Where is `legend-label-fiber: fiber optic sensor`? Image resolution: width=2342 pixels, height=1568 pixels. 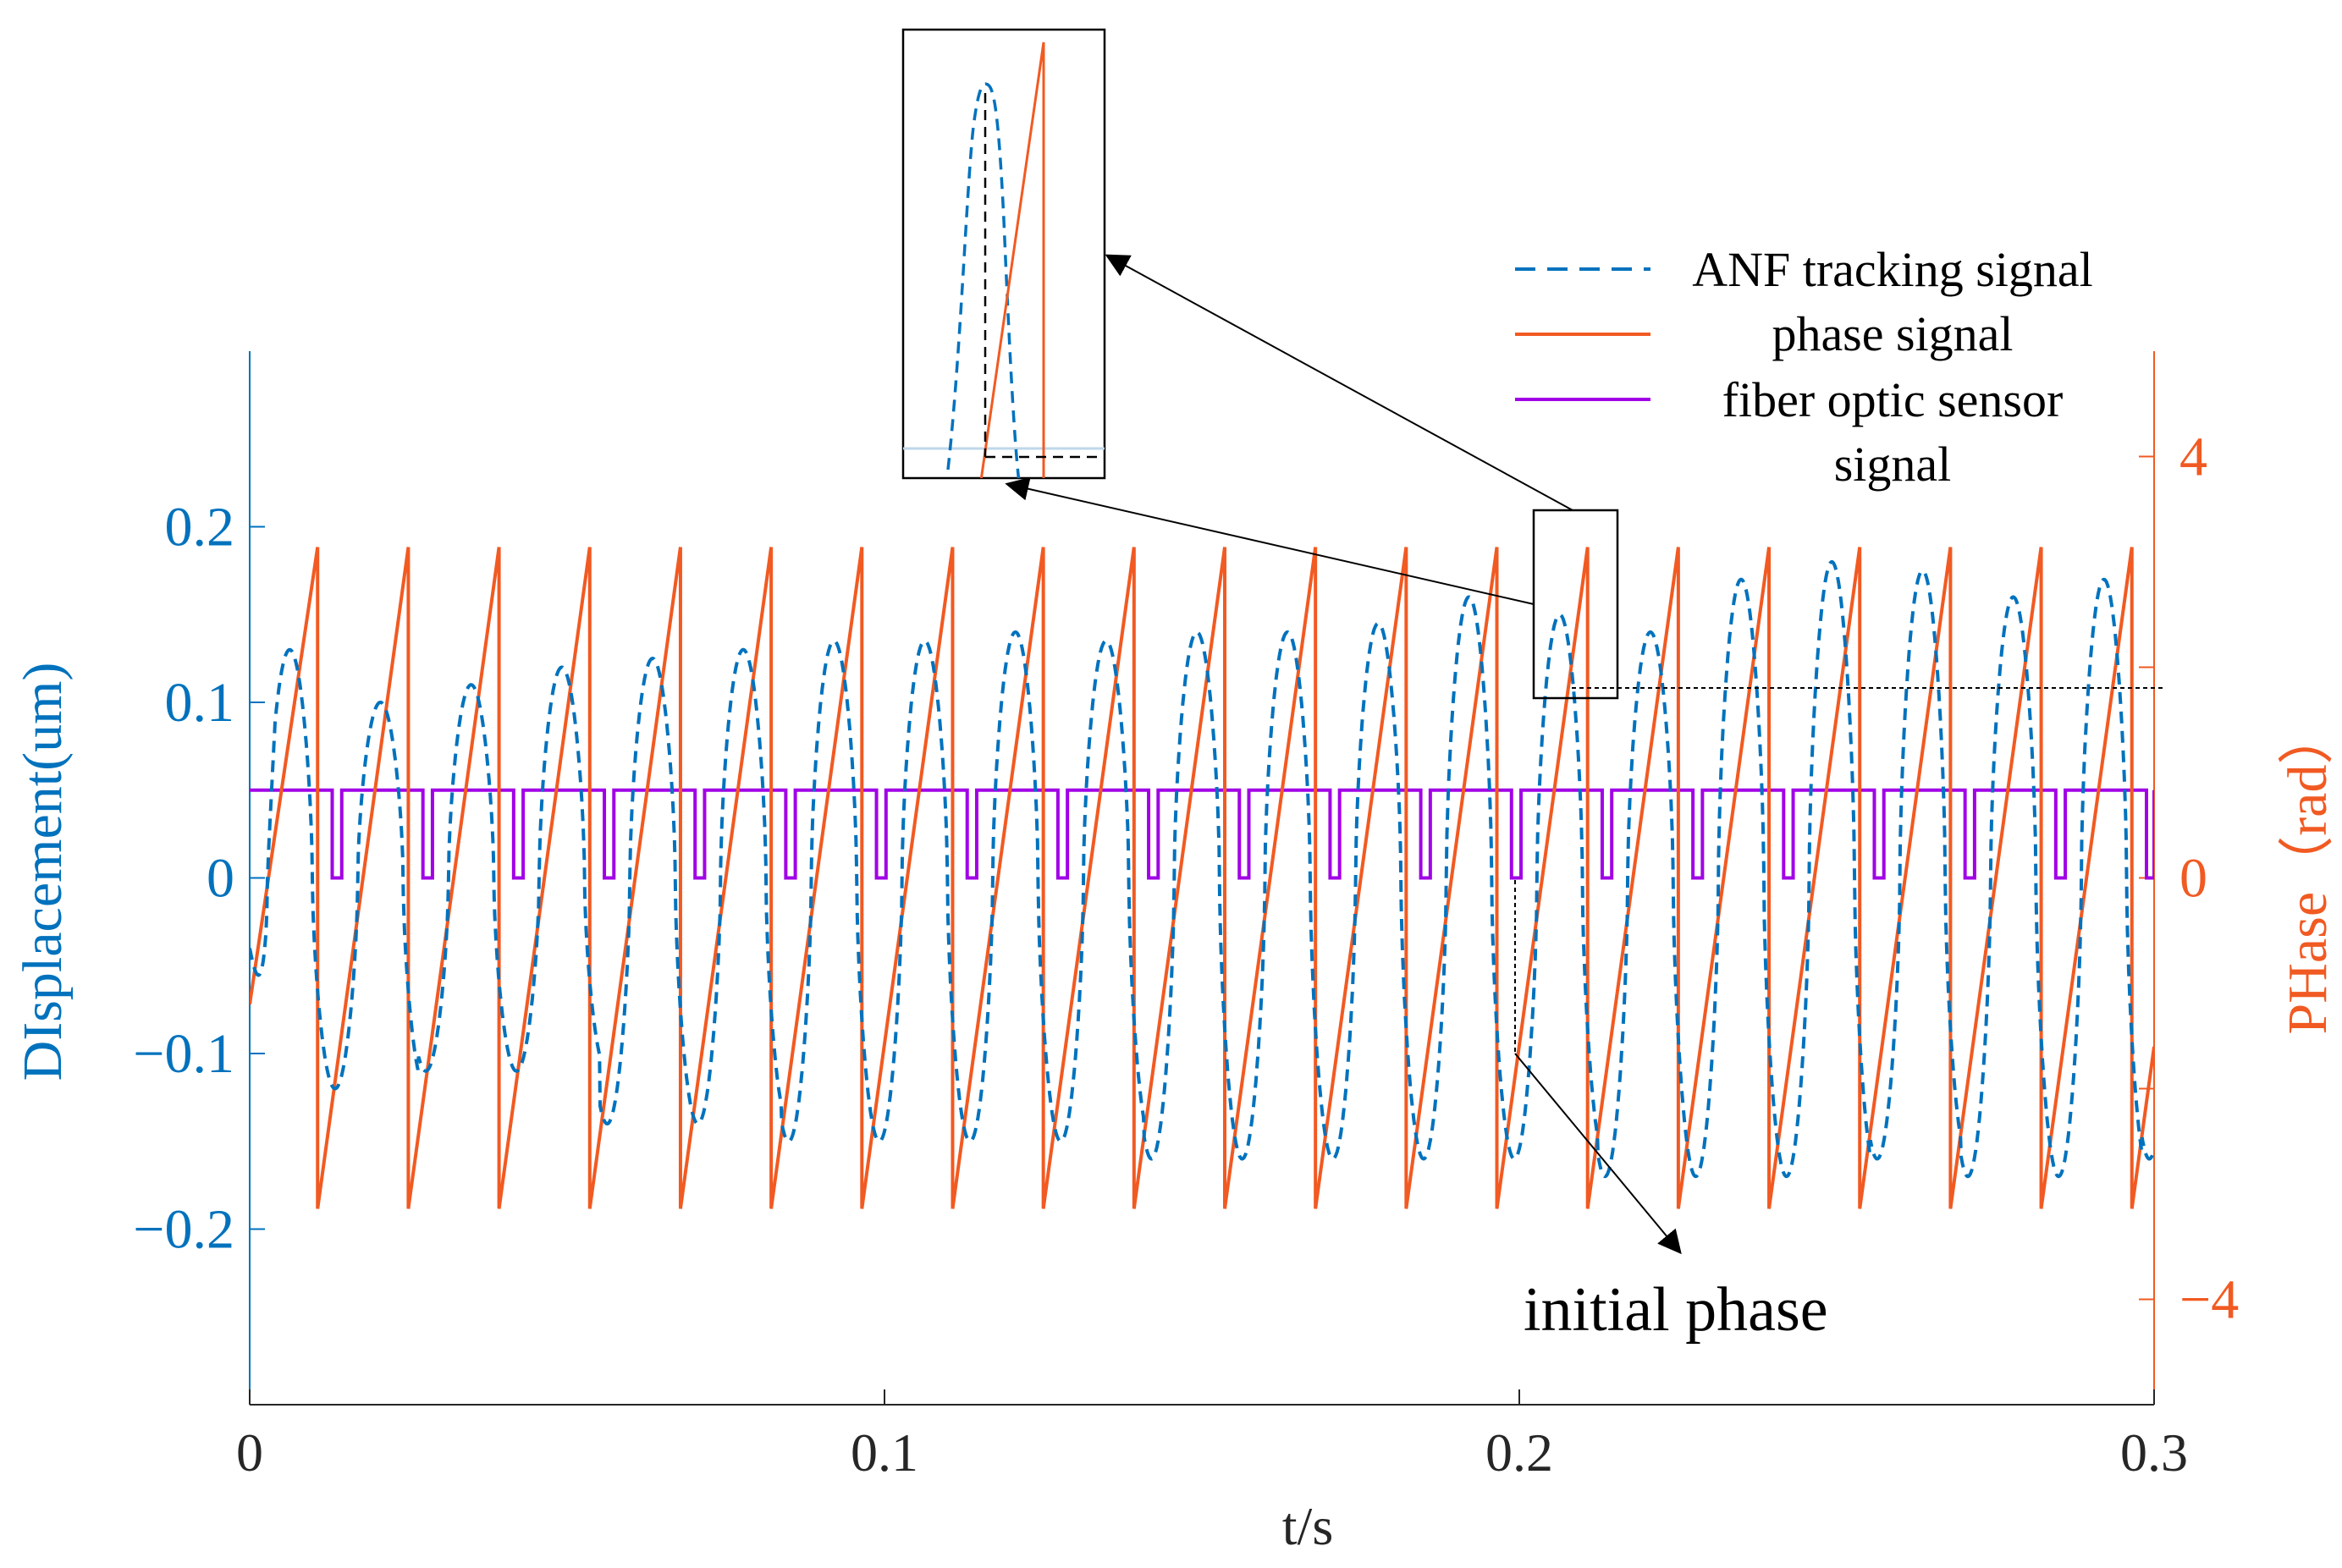 legend-label-fiber: fiber optic sensor is located at coordinates (1893, 399).